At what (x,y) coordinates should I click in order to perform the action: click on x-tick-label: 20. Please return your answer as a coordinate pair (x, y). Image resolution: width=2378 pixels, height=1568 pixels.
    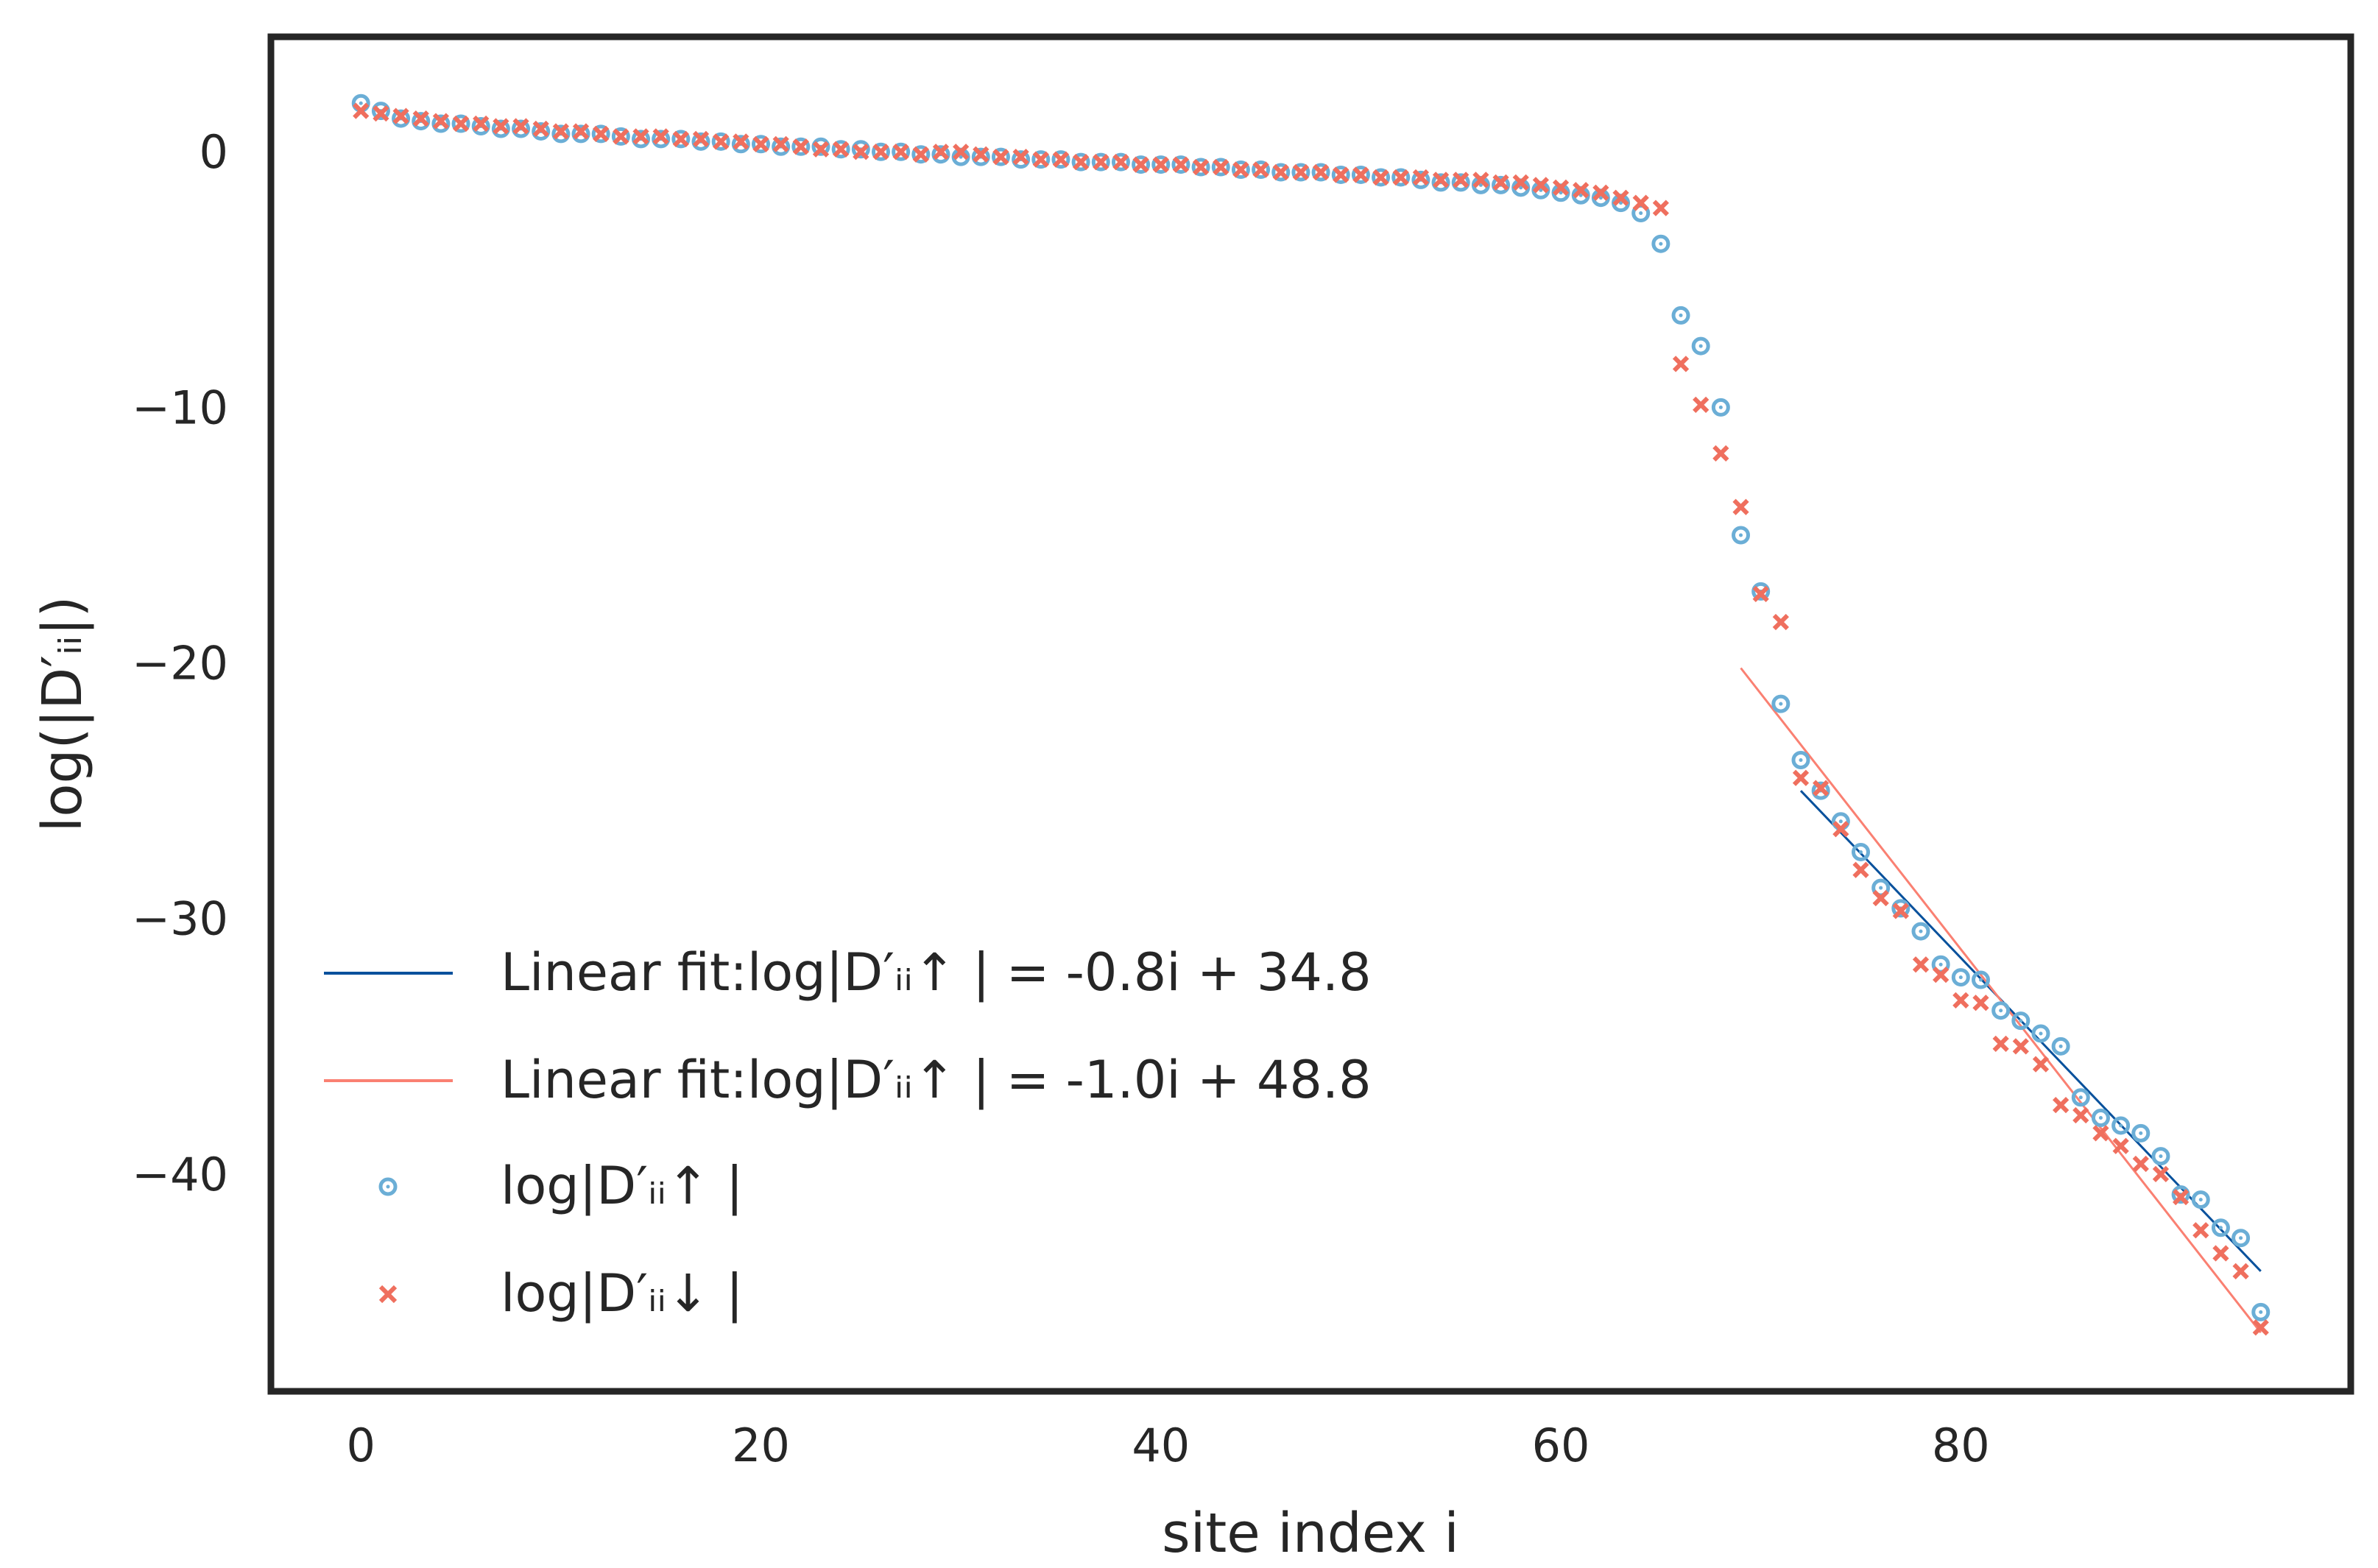
    Looking at the image, I should click on (761, 1445).